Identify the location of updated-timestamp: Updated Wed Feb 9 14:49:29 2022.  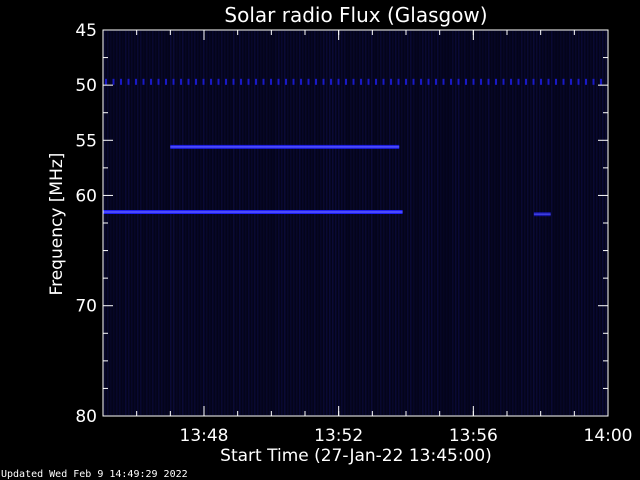
(94, 474).